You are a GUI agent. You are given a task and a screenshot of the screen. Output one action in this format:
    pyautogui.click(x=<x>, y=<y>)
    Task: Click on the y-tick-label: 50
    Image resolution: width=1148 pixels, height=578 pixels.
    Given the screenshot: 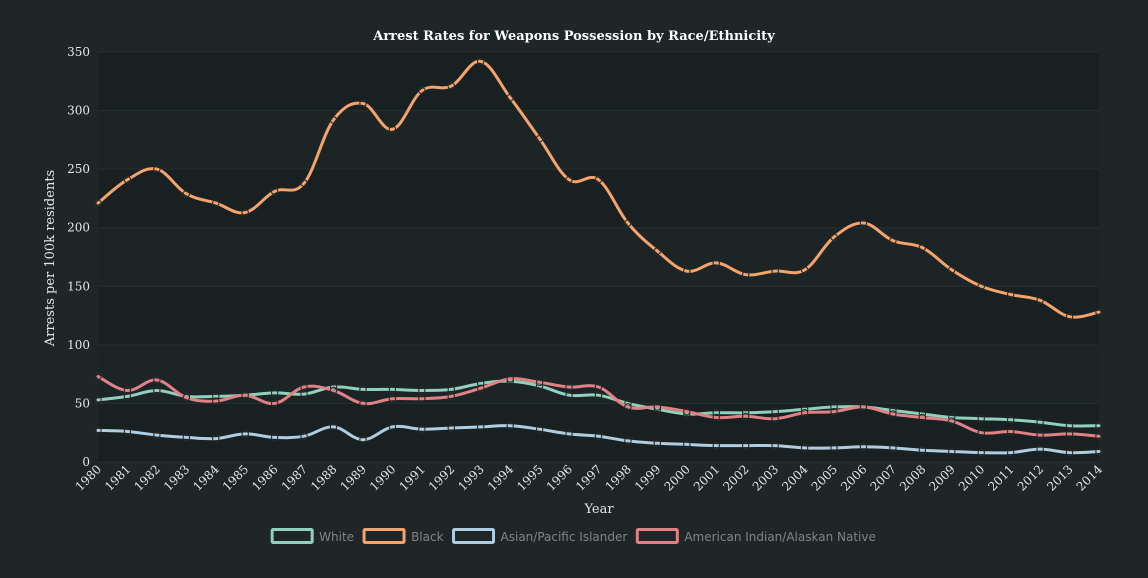 What is the action you would take?
    pyautogui.click(x=82, y=403)
    